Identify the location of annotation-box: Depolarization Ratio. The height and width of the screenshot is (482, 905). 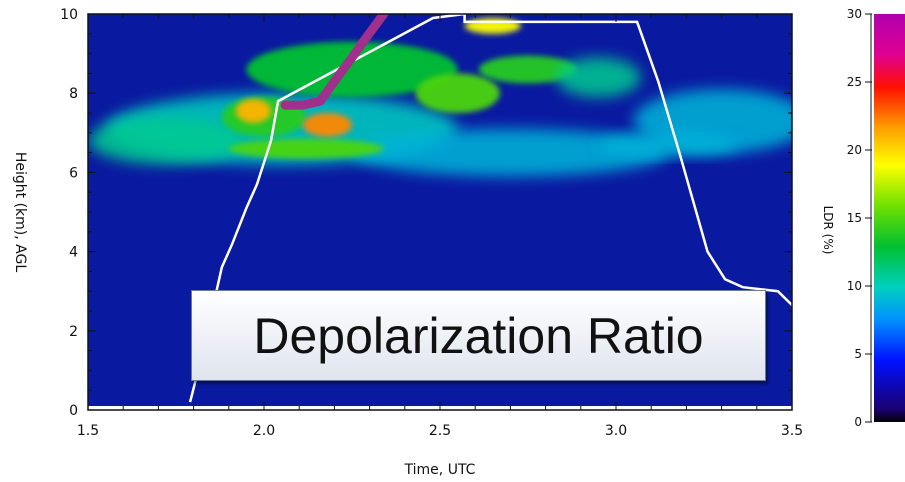
(478, 335).